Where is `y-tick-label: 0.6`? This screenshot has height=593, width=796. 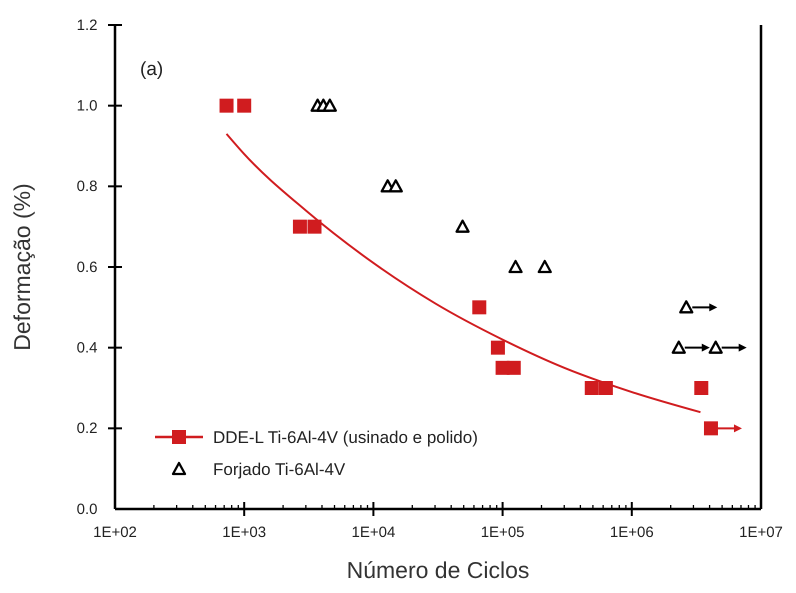
y-tick-label: 0.6 is located at coordinates (87, 267).